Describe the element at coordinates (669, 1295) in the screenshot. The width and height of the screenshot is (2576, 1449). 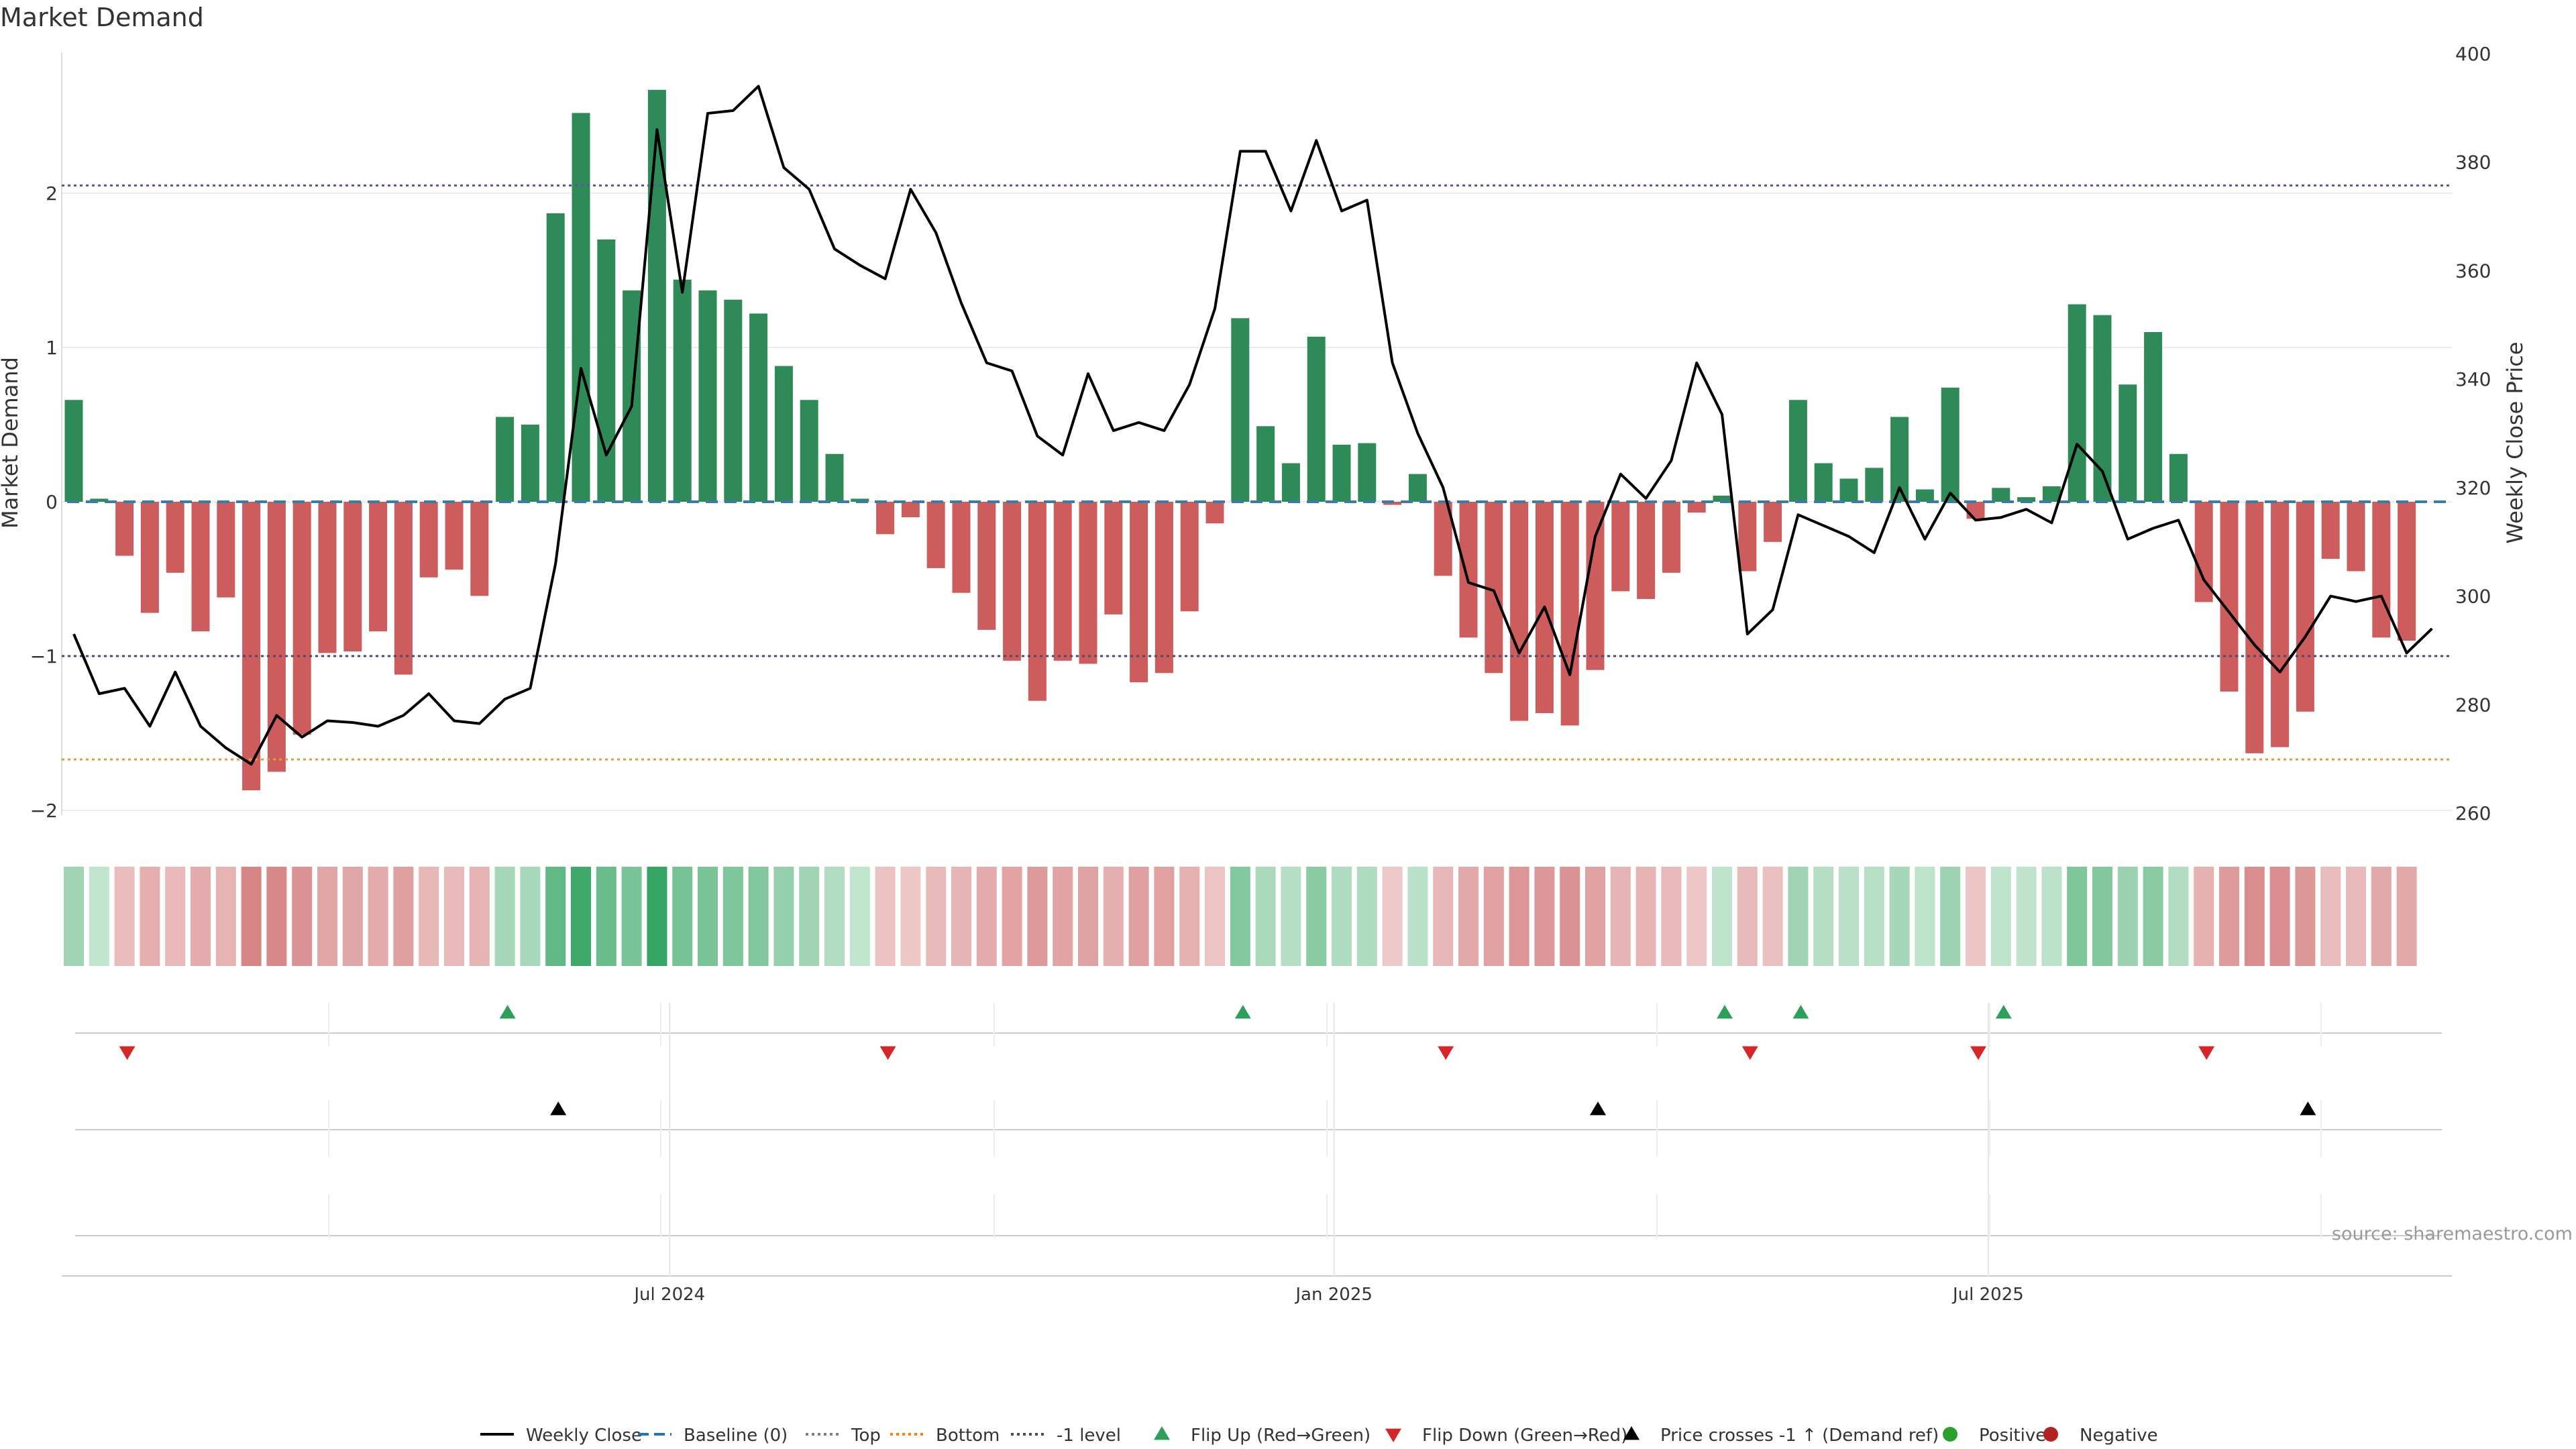
I see `x-tick-label: Jul 2024` at that location.